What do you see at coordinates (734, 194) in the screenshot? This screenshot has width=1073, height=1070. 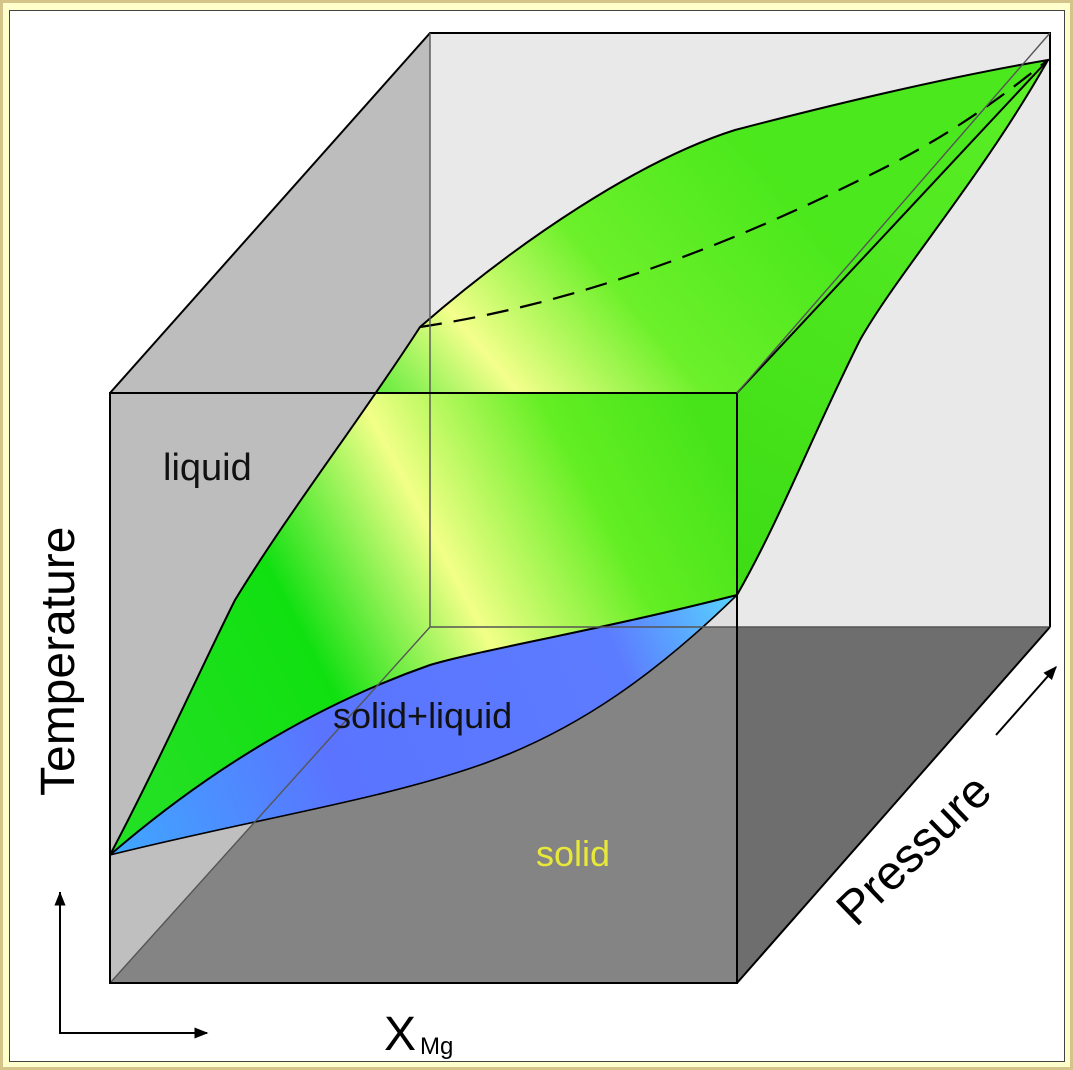 I see `hidden-edge-dashed` at bounding box center [734, 194].